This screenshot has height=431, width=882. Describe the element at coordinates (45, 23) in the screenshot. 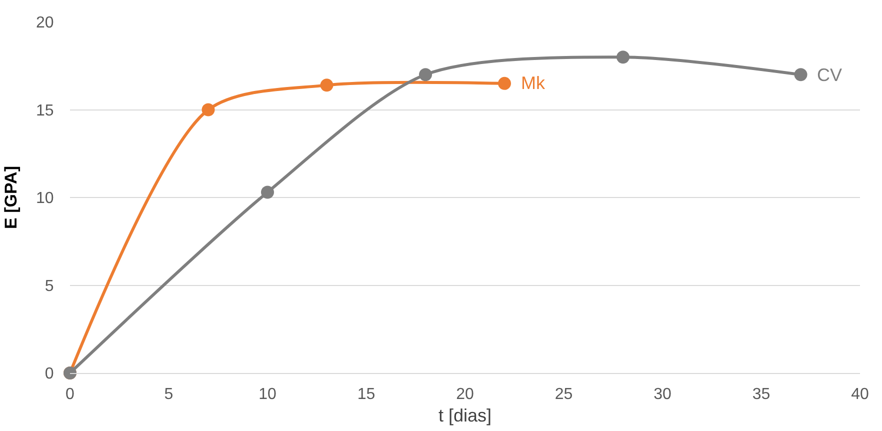

I see `y-tick-label: 20` at that location.